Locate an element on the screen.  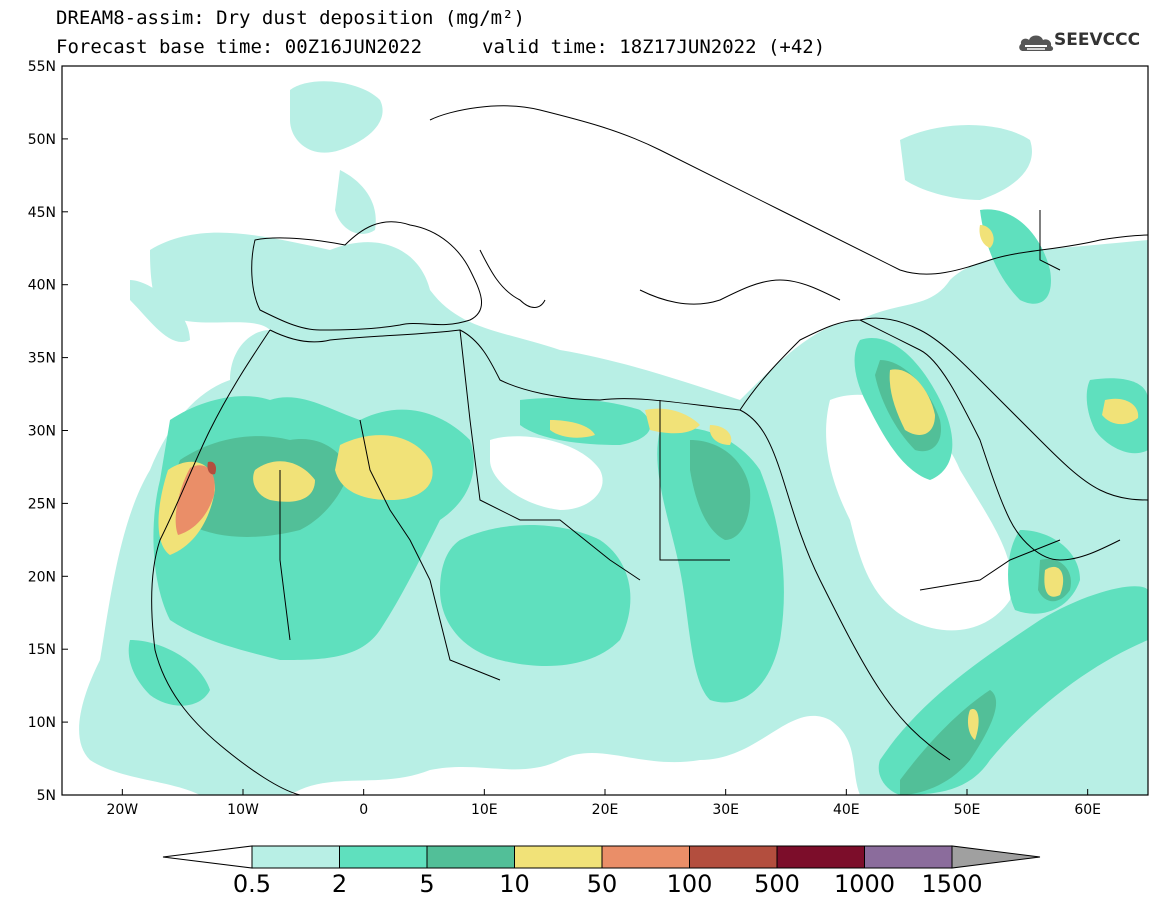
lon-tick-label: 40E is located at coordinates (846, 810).